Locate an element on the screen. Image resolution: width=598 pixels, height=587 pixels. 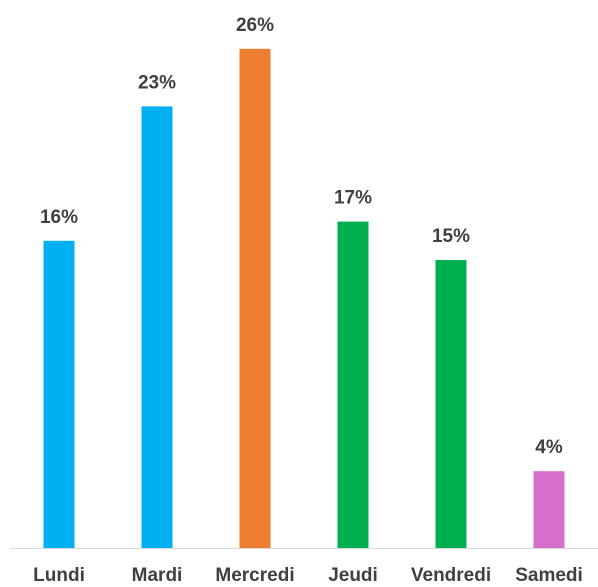
bar-mercredi is located at coordinates (255, 298).